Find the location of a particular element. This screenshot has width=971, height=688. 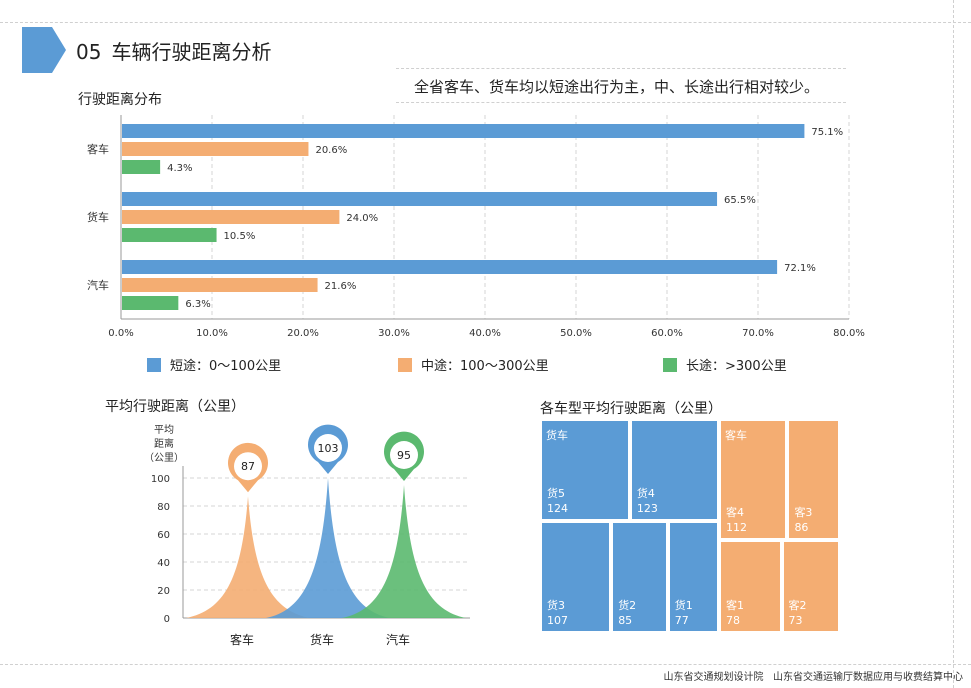

treemap-title: 各车型平均行驶距离（公里） is located at coordinates (631, 409).